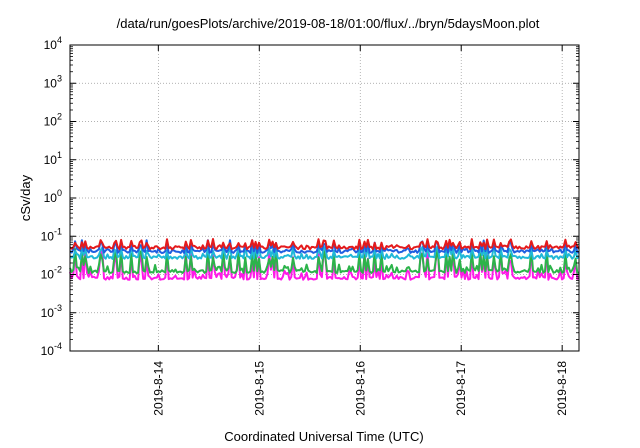 The width and height of the screenshot is (640, 448). I want to click on series-line-red, so click(324, 244).